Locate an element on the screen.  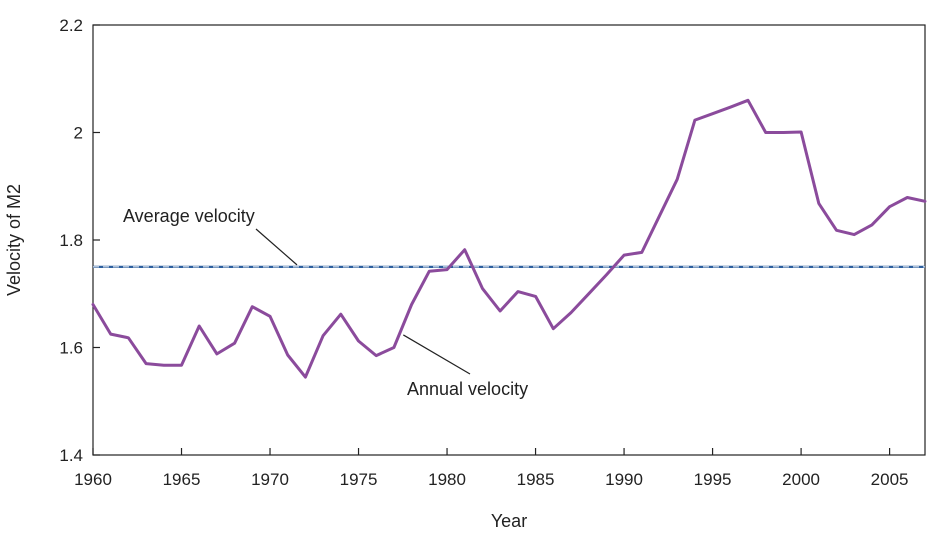
y-tick-label: 2.2 is located at coordinates (71, 25).